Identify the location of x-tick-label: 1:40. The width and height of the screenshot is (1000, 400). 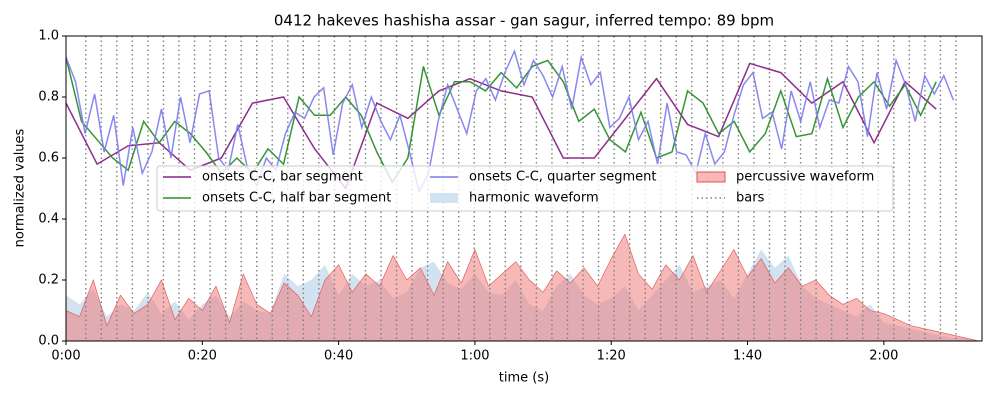
(747, 356).